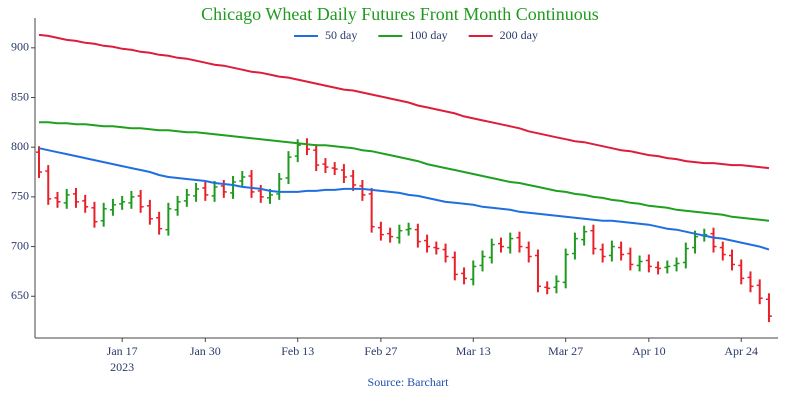 Image resolution: width=800 pixels, height=400 pixels. What do you see at coordinates (428, 35) in the screenshot?
I see `legend-label: 100 day` at bounding box center [428, 35].